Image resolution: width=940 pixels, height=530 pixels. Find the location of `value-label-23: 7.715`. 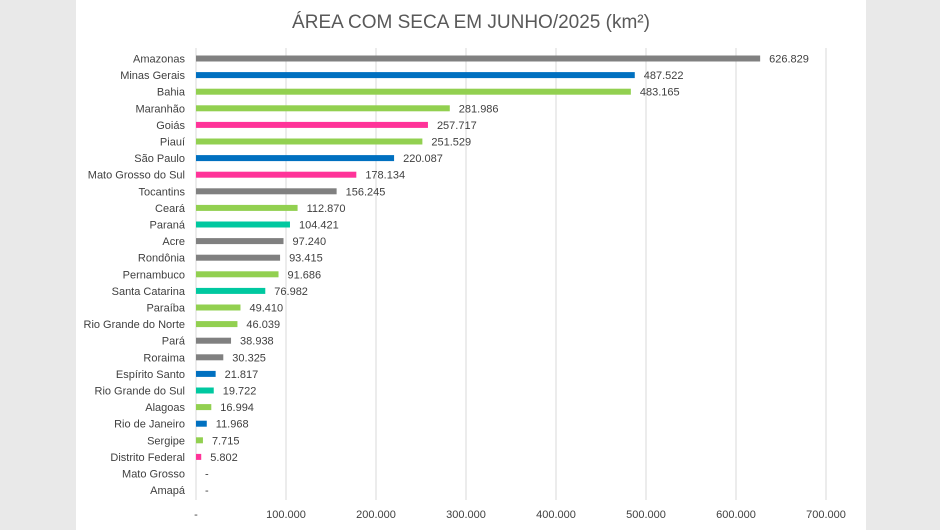

value-label-23: 7.715 is located at coordinates (226, 441).